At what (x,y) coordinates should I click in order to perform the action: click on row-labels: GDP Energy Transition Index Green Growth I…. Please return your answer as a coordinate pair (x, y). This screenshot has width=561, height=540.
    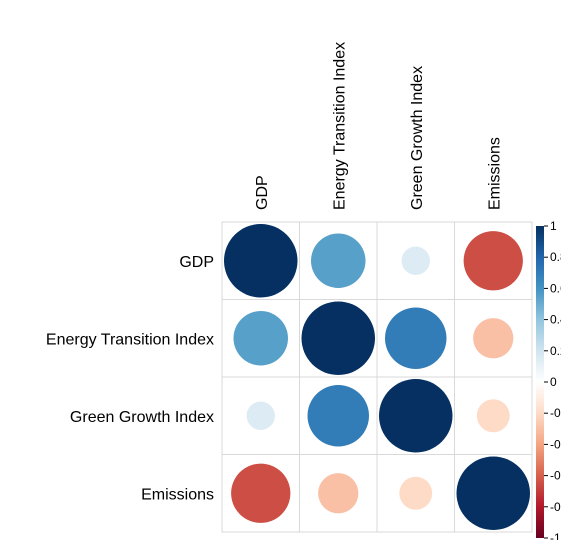
    Looking at the image, I should click on (130, 379).